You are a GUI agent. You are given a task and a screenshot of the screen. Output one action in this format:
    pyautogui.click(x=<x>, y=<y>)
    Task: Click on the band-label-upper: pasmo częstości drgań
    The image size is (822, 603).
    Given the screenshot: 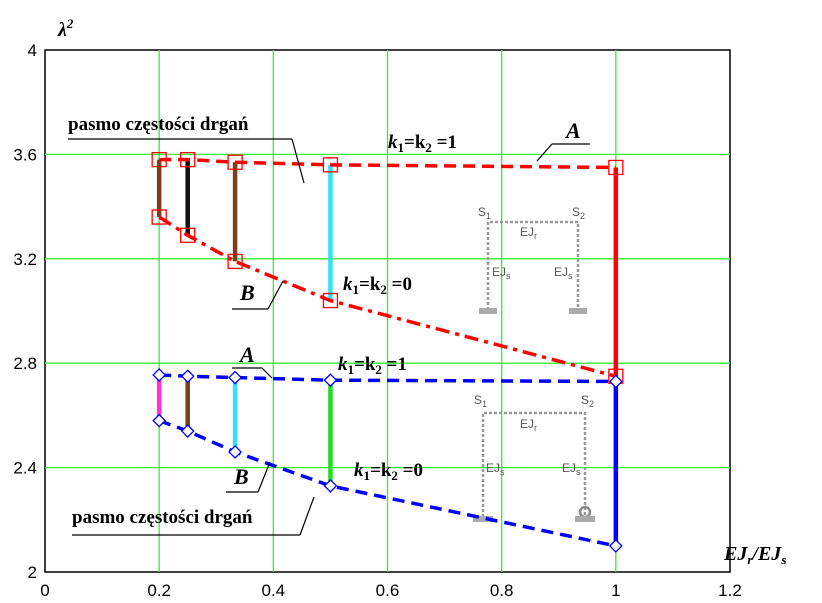 What is the action you would take?
    pyautogui.click(x=158, y=124)
    